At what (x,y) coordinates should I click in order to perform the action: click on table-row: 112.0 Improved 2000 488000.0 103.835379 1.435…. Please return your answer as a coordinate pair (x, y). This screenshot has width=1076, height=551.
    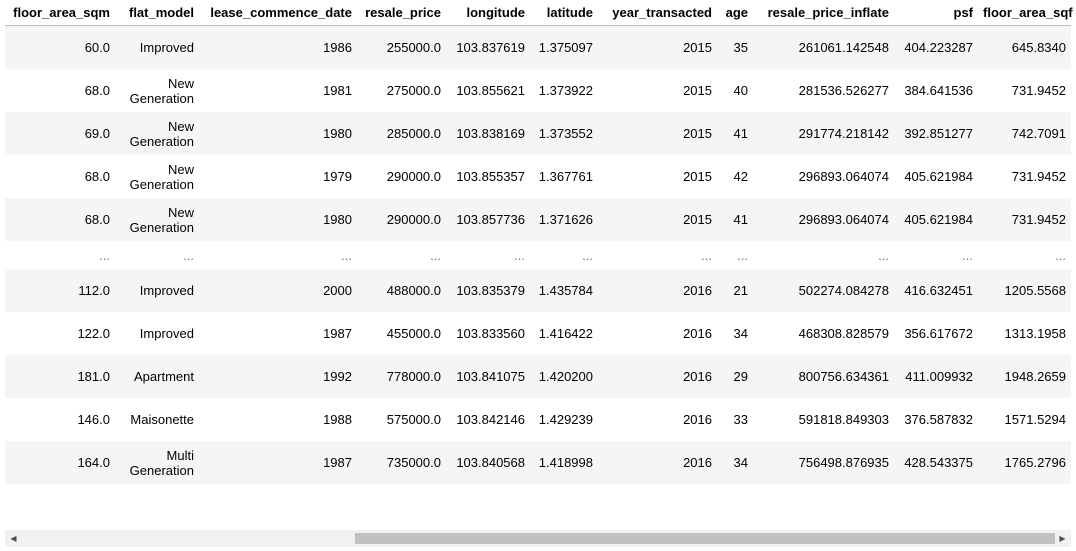
    Looking at the image, I should click on (538, 290).